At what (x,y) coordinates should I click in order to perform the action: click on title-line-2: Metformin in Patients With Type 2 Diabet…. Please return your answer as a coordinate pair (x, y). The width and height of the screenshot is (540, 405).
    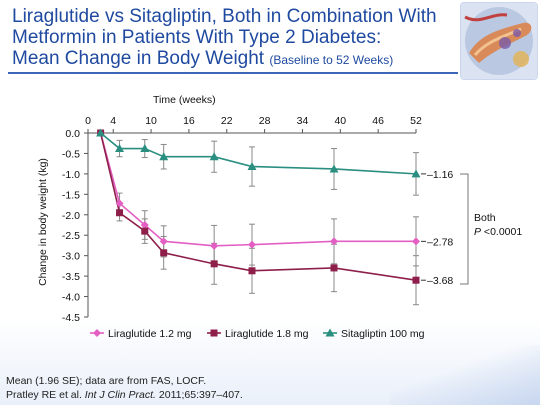
    Looking at the image, I should click on (197, 37).